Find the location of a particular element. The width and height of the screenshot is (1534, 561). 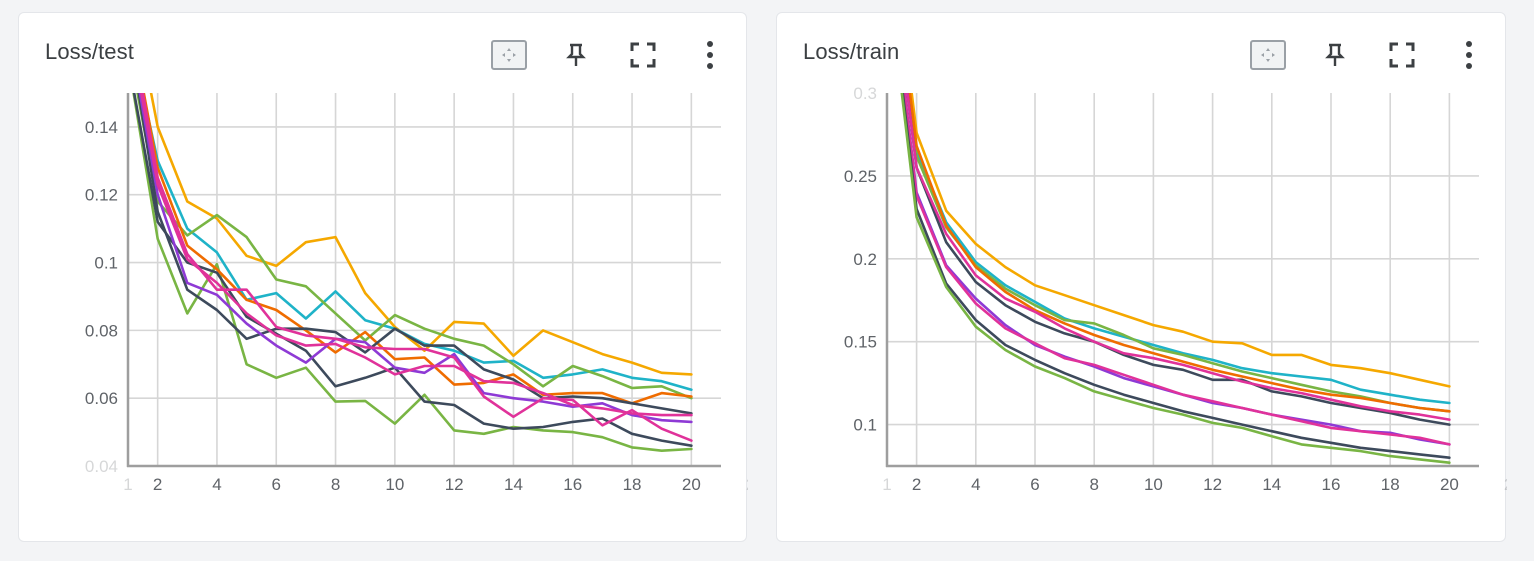

y-tick-label: 0.14 is located at coordinates (101, 127).